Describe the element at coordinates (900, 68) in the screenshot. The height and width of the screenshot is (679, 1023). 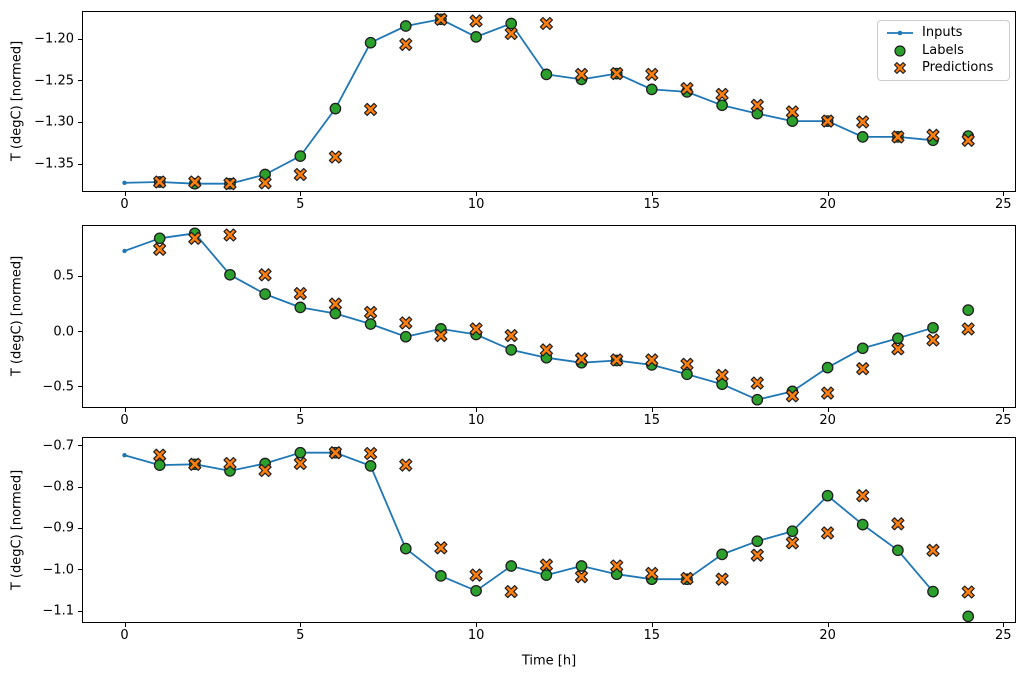
I see `predictions-x-sample-icon` at that location.